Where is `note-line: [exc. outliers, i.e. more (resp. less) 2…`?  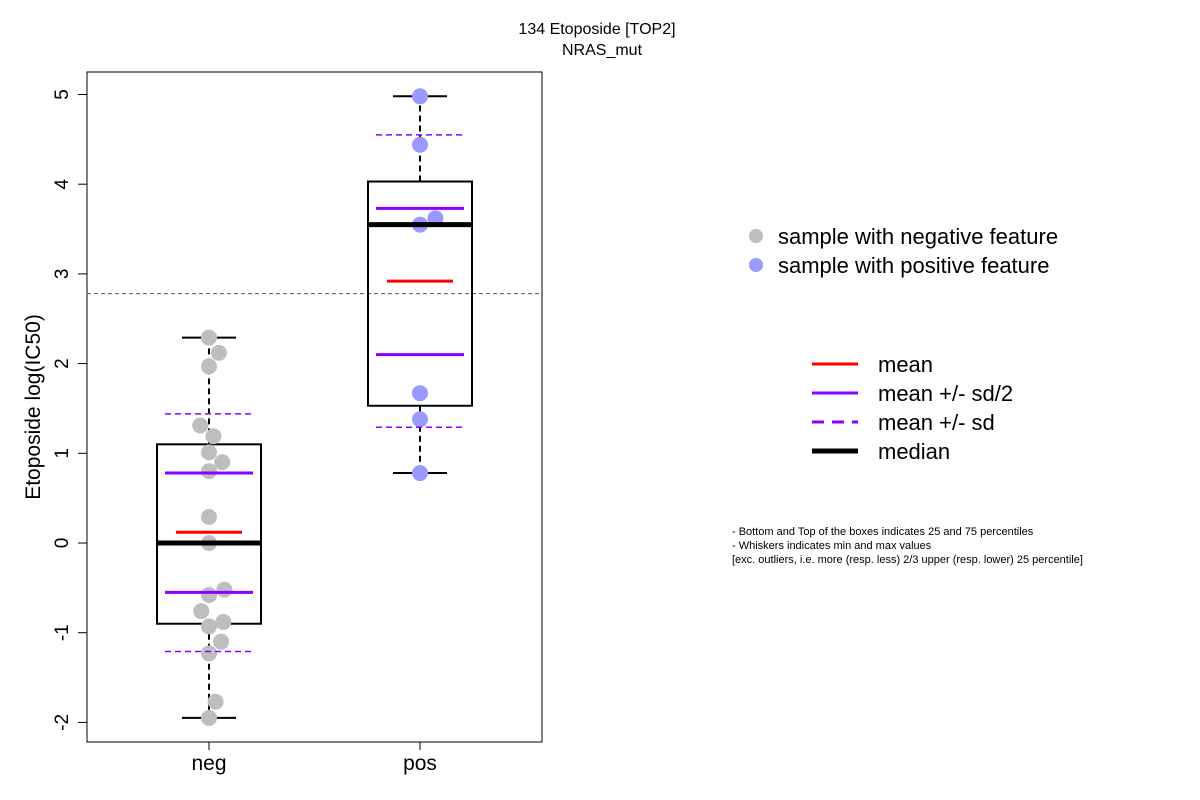 note-line: [exc. outliers, i.e. more (resp. less) 2… is located at coordinates (907, 560).